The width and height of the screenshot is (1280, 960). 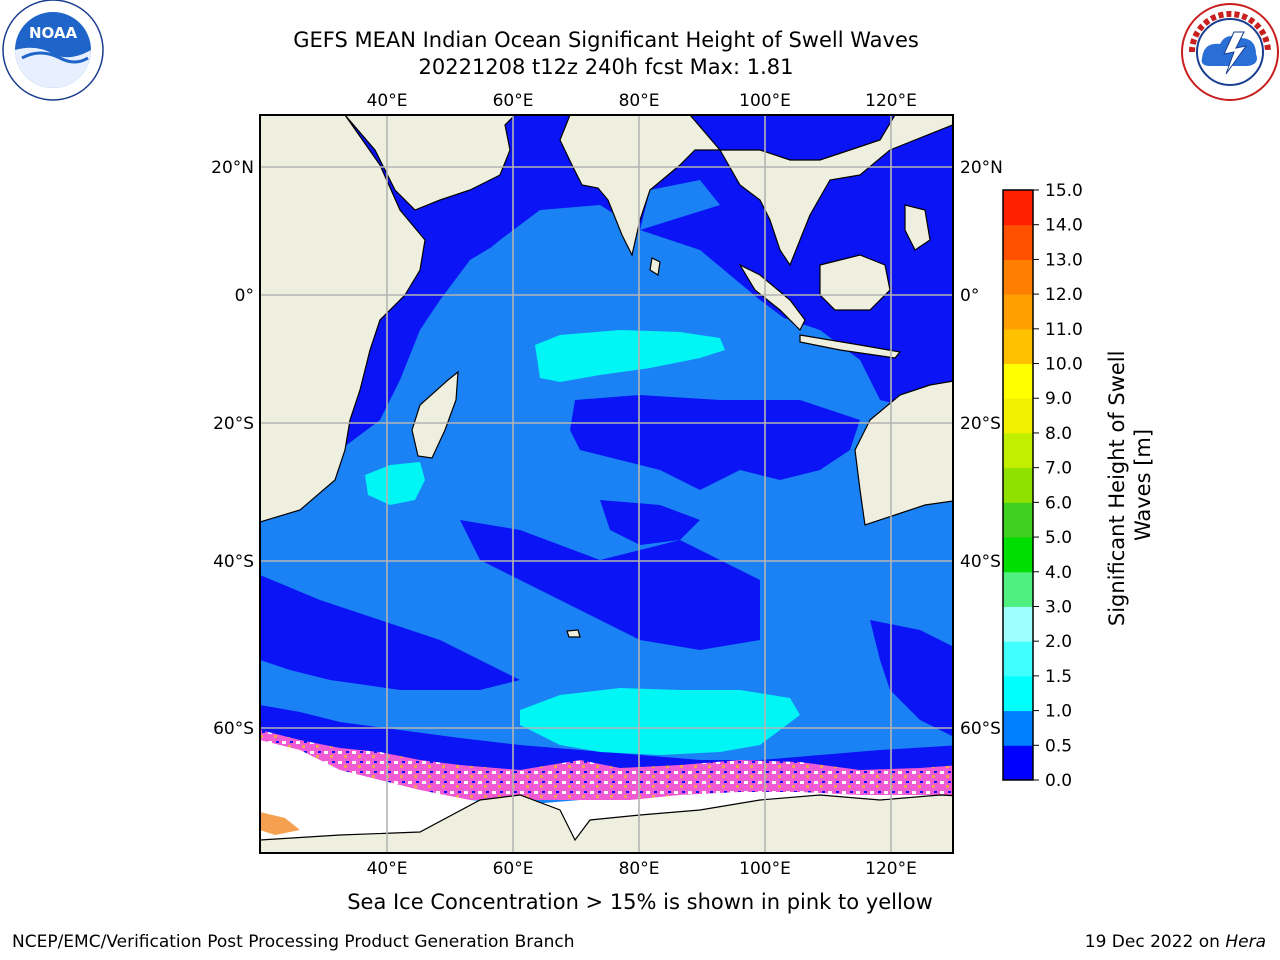 What do you see at coordinates (232, 448) in the screenshot?
I see `lat-labels-left: 20°N 0° 20°S 40°S 60°S` at bounding box center [232, 448].